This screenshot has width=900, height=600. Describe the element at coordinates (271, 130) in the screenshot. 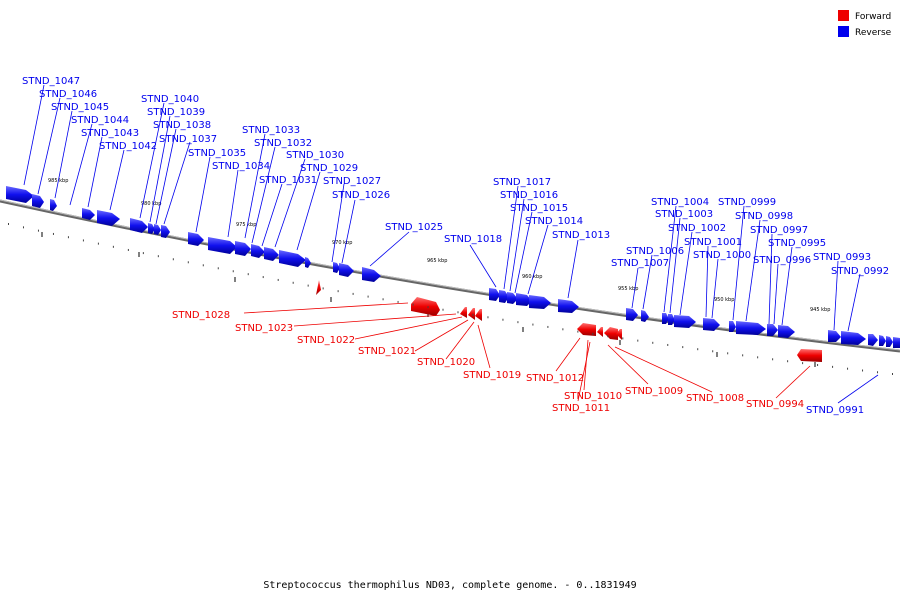

I see `gene-label: STND_1033` at that location.